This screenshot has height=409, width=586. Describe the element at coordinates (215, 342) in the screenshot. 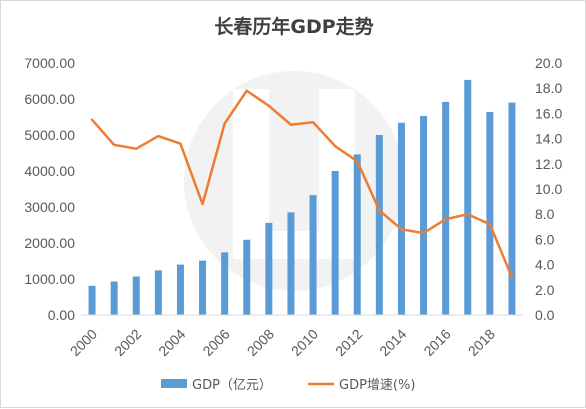

I see `x-tick-label: 2006` at that location.